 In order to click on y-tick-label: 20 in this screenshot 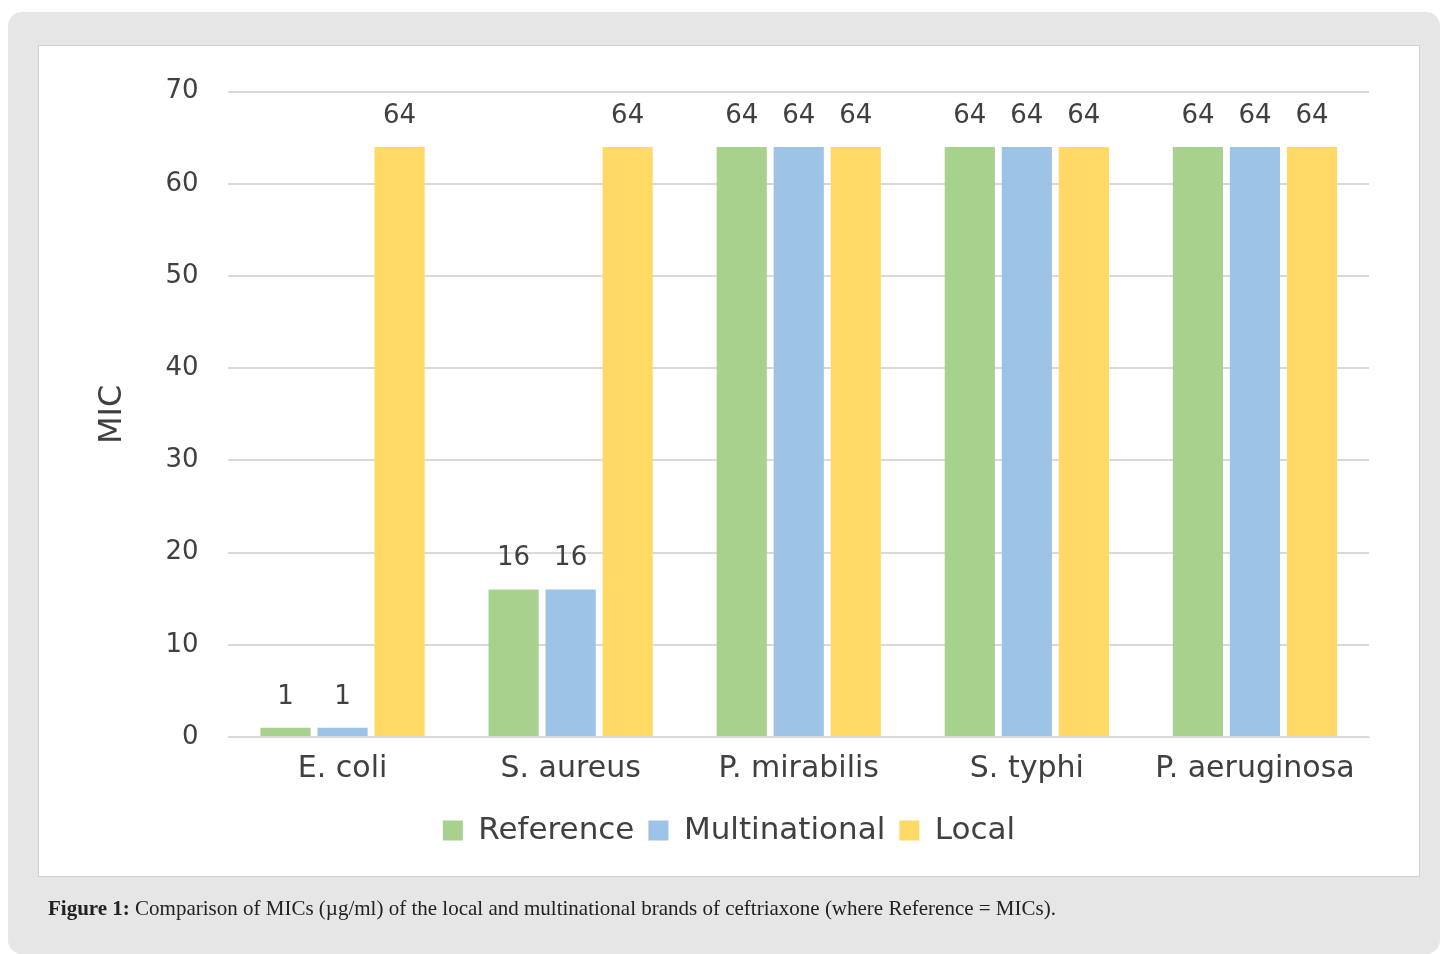, I will do `click(182, 550)`.